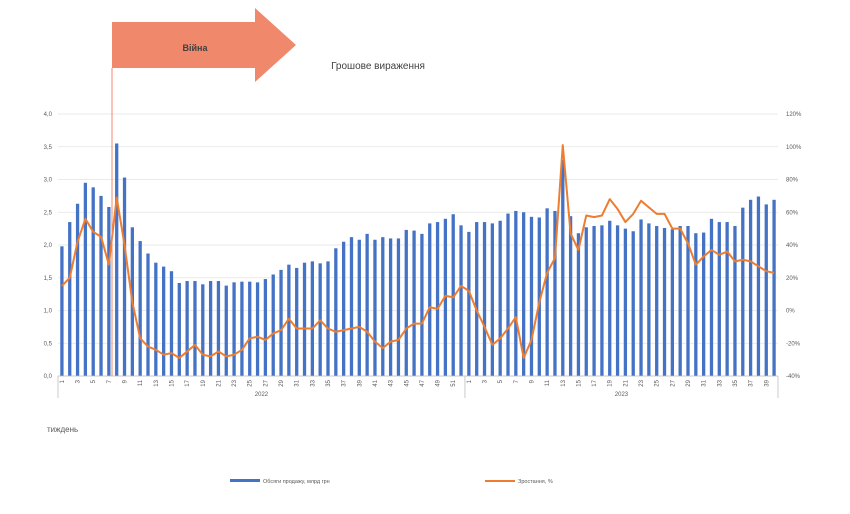  Describe the element at coordinates (794, 115) in the screenshot. I see `y-right-tick-label: 120%` at that location.